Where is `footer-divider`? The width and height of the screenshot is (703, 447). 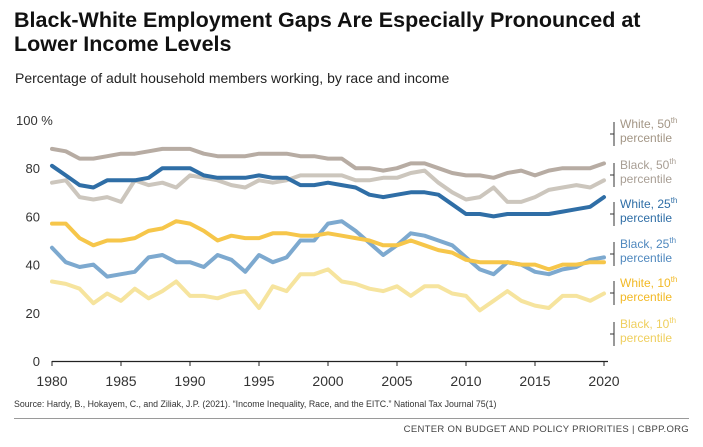
footer-divider is located at coordinates (351, 418).